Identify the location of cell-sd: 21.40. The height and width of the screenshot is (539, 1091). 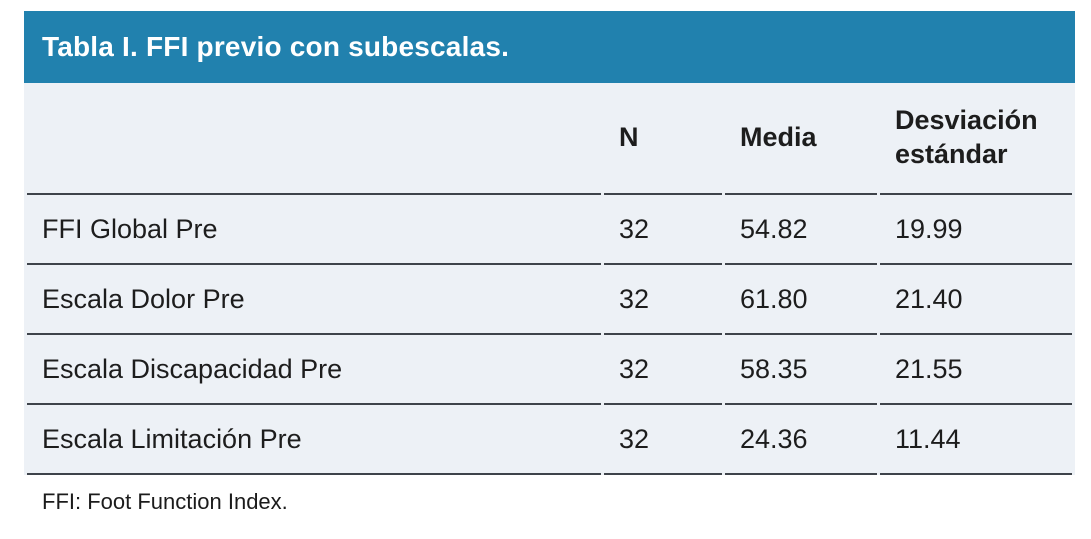
(976, 300).